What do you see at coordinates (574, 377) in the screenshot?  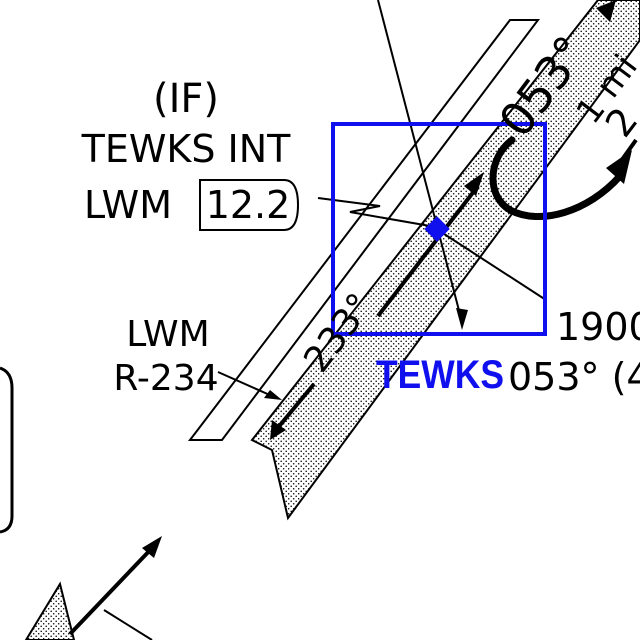 I see `altitude-course-label: 053° (4` at bounding box center [574, 377].